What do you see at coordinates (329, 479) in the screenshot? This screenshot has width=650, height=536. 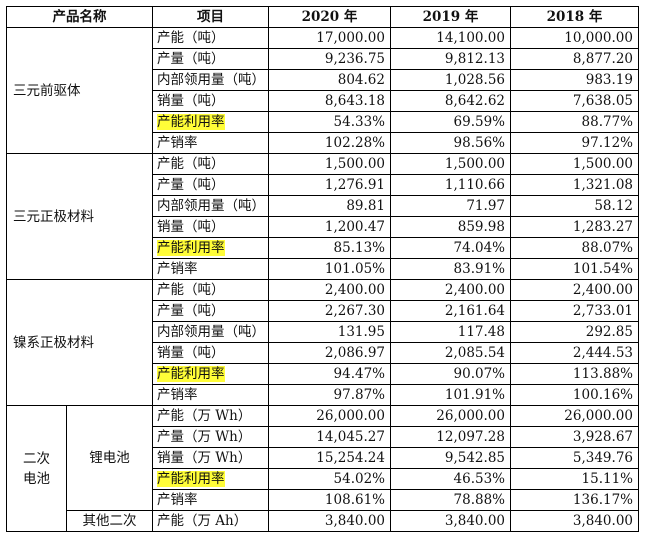 I see `value-2020: 54.02%` at bounding box center [329, 479].